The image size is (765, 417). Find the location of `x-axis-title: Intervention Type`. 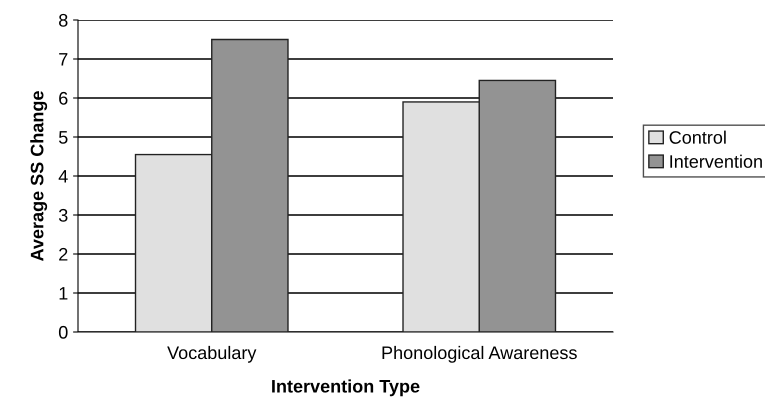

x-axis-title: Intervention Type is located at coordinates (346, 387).